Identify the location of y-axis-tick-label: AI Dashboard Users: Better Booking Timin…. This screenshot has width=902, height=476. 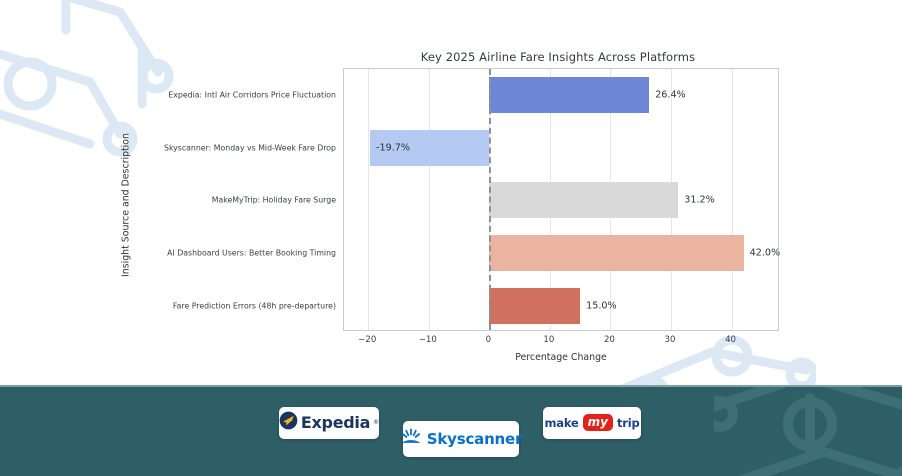
(251, 253).